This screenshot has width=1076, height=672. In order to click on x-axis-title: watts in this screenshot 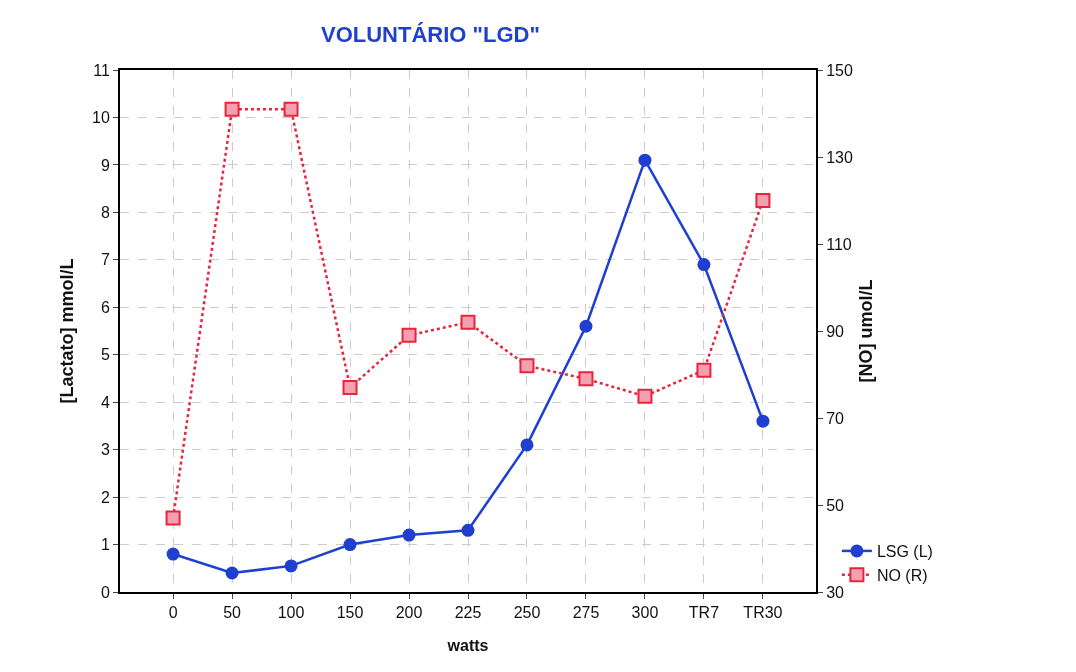, I will do `click(467, 645)`.